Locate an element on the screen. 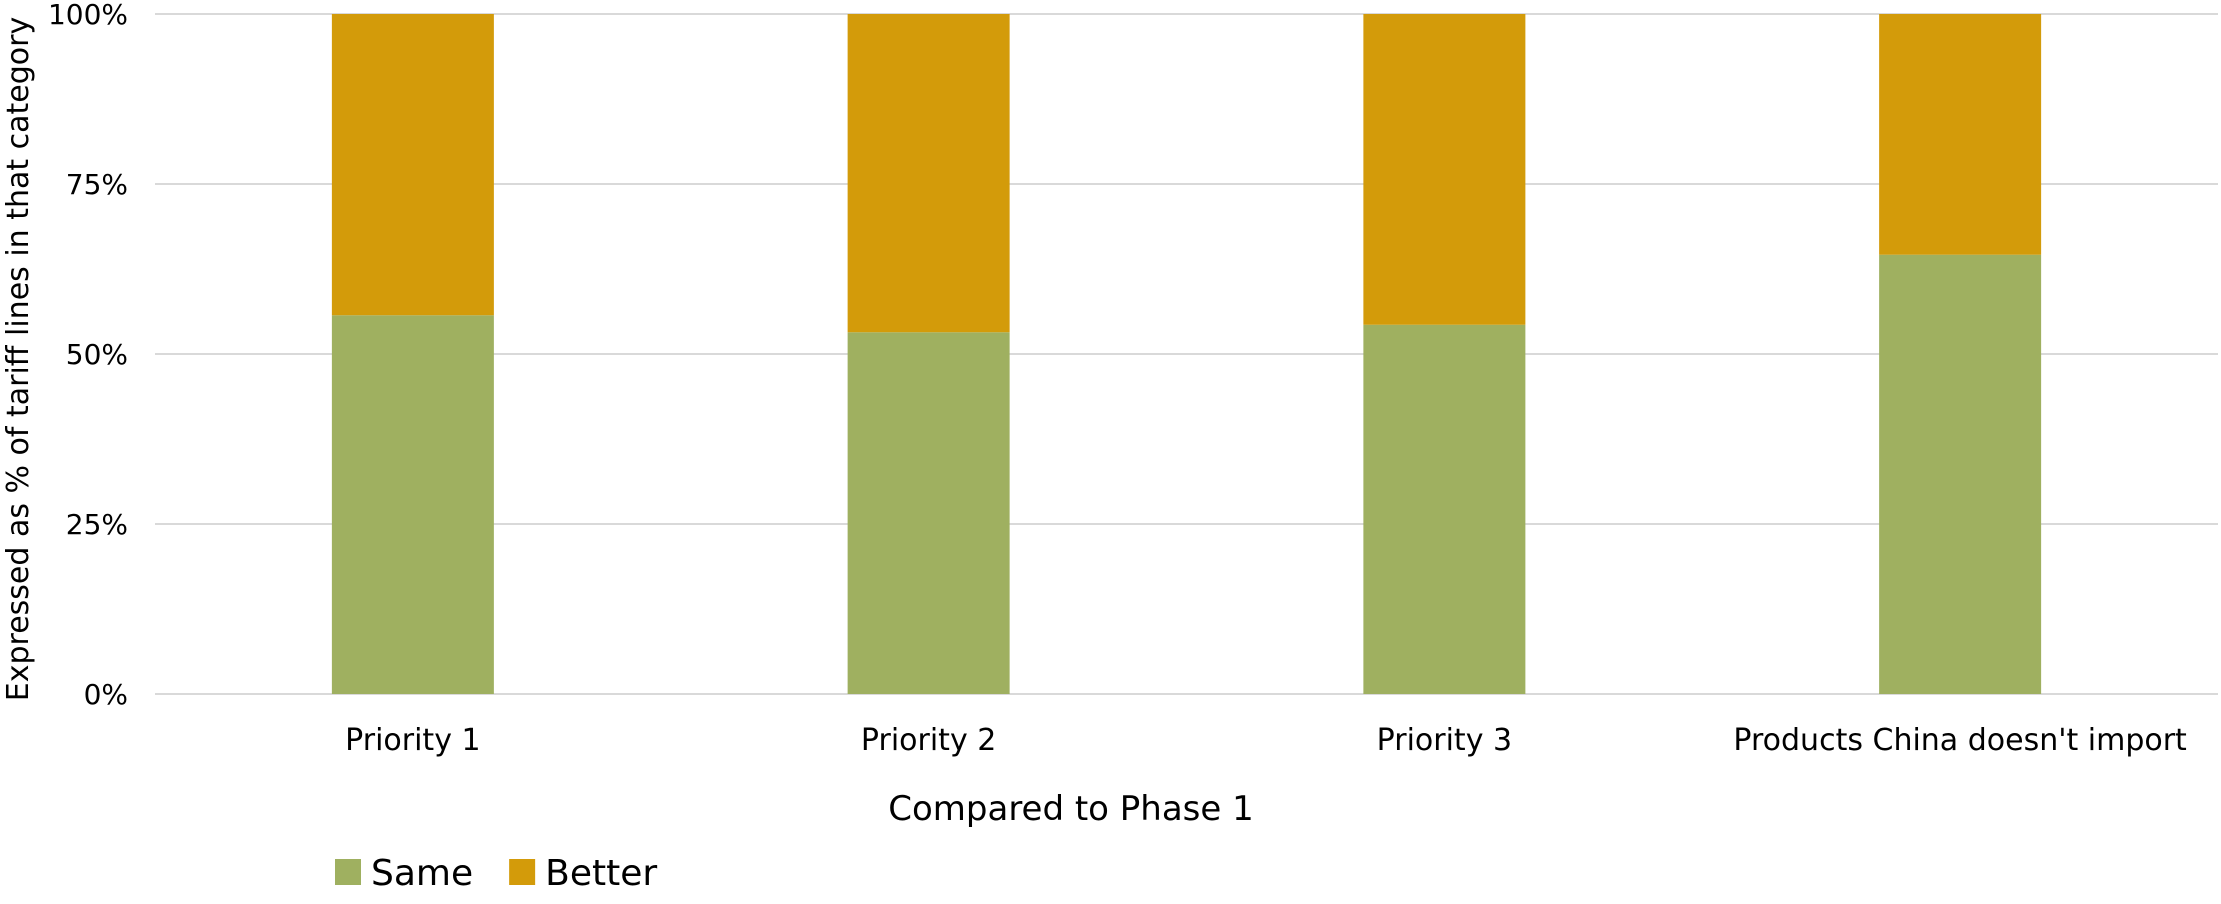  legend-swatch-same is located at coordinates (348, 872).